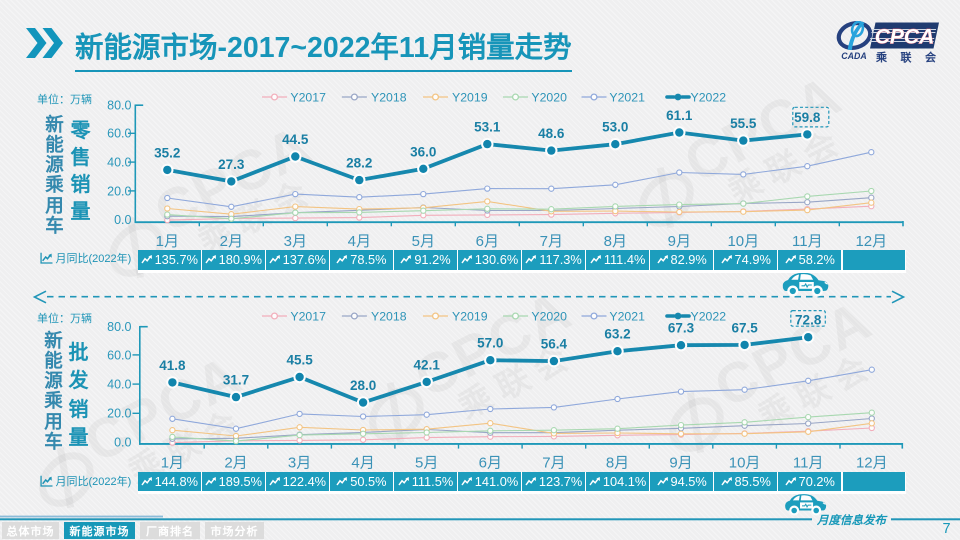  What do you see at coordinates (427, 364) in the screenshot?
I see `svg-text: 42.1` at bounding box center [427, 364].